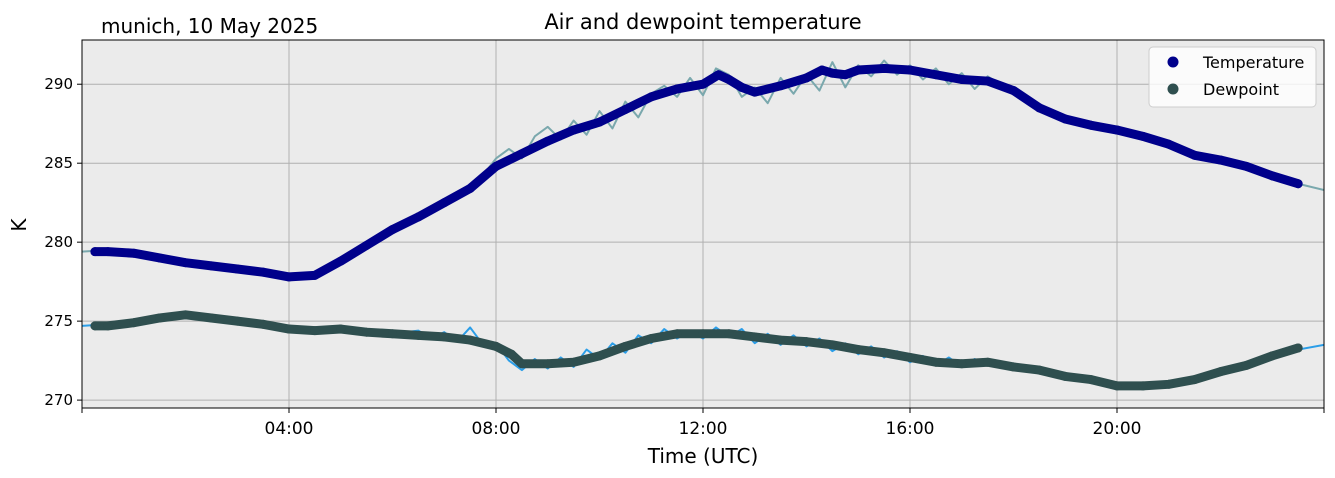  Describe the element at coordinates (496, 429) in the screenshot. I see `x-tick-label-1: 08:00` at that location.